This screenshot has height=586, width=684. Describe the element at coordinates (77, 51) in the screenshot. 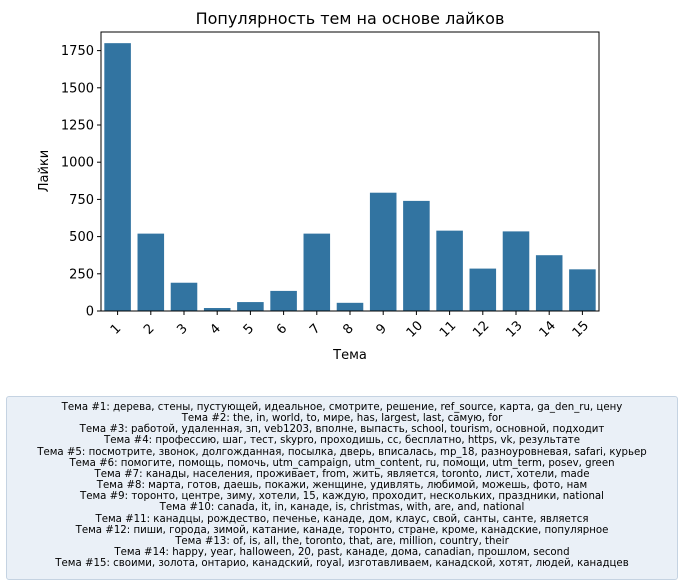

I see `y-tick-label: 1750` at that location.